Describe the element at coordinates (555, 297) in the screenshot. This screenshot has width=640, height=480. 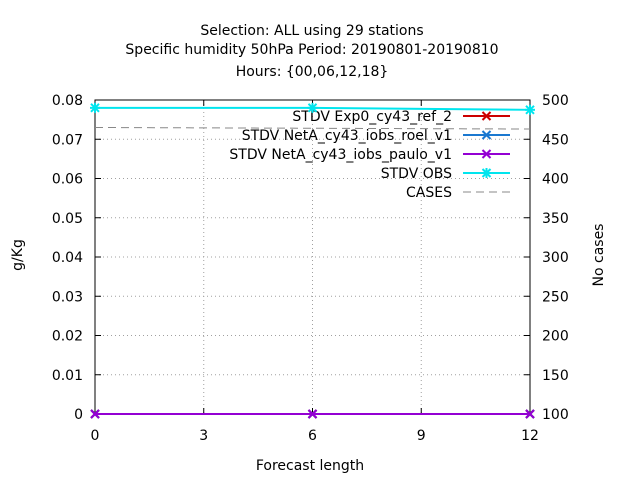
I see `y2-tick-label: 250` at that location.